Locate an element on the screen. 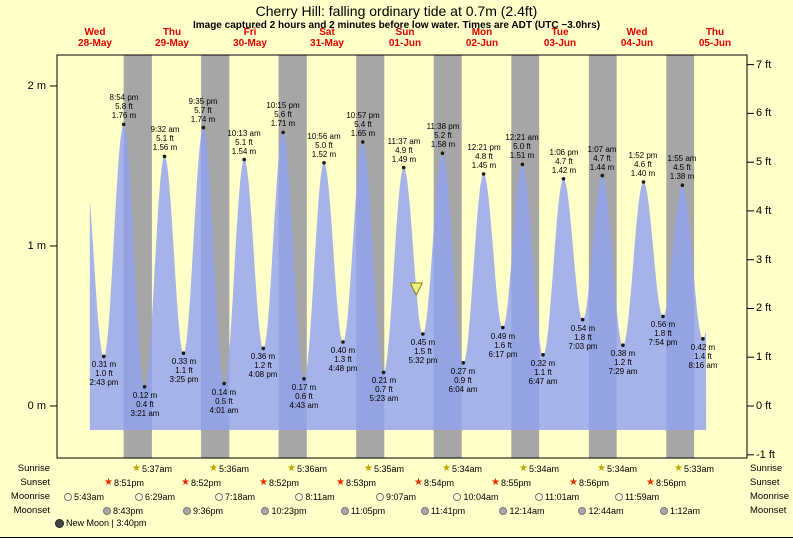  moonrise-item: 6:29am is located at coordinates (155, 496).